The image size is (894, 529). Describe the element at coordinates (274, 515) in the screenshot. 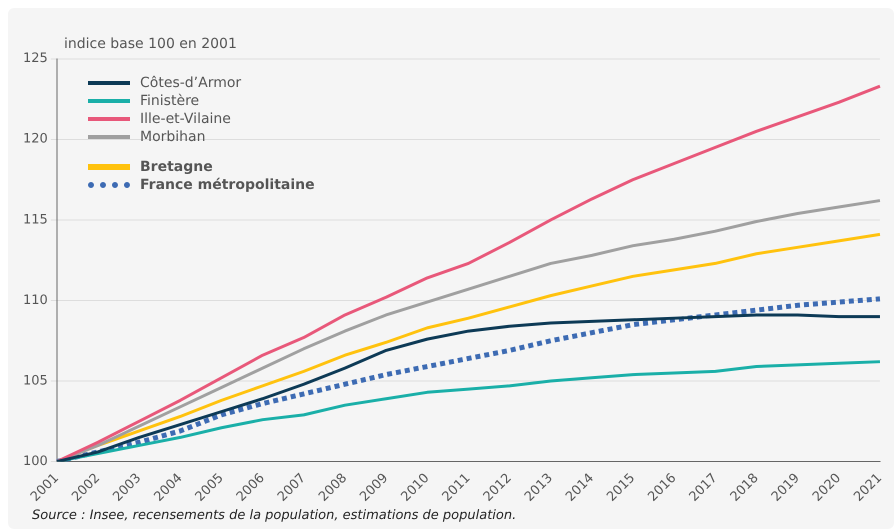

I see `source-note: Source : Insee, recensements de la population, estimations de population.` at that location.